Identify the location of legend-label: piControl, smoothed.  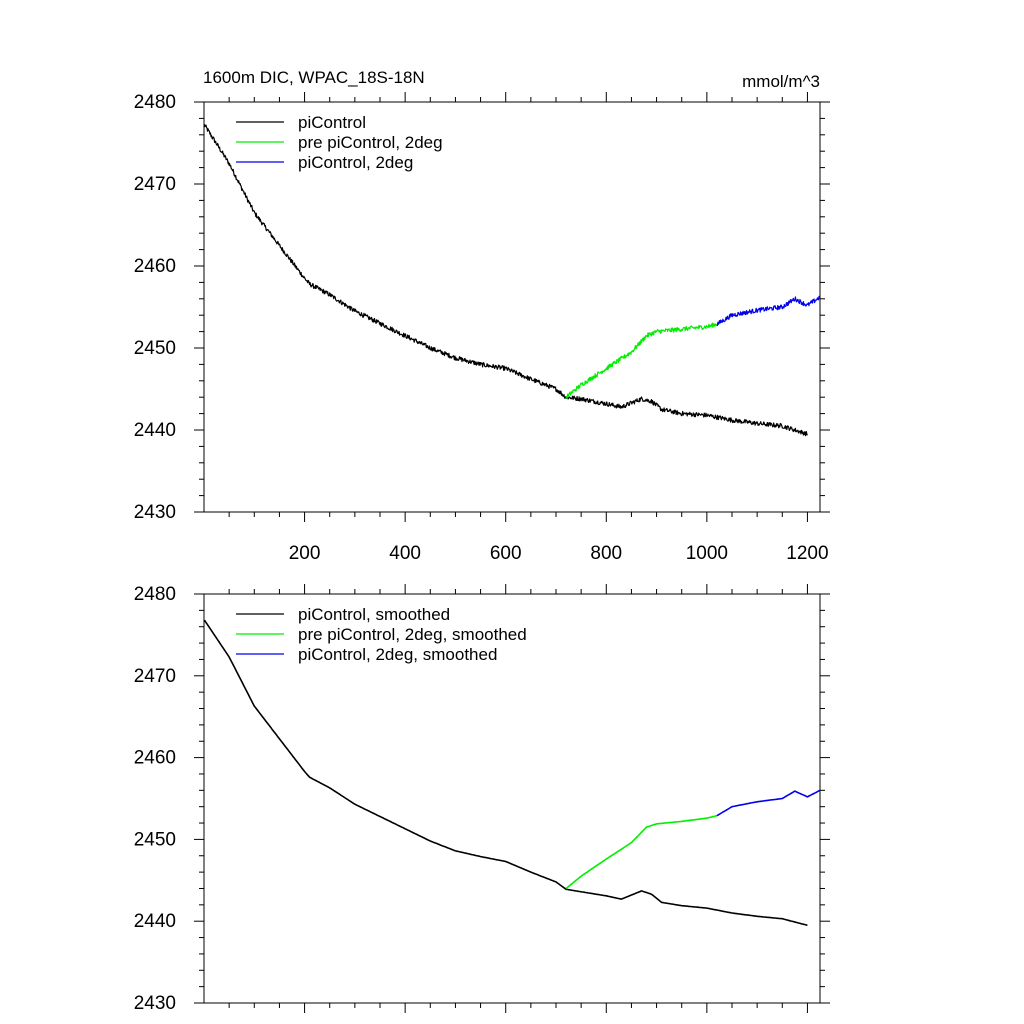
(374, 614).